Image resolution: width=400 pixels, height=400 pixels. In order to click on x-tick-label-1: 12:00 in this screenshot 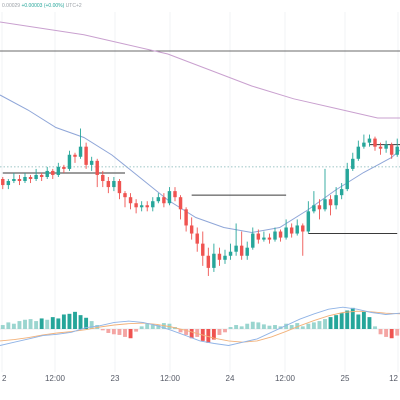, I will do `click(55, 378)`.